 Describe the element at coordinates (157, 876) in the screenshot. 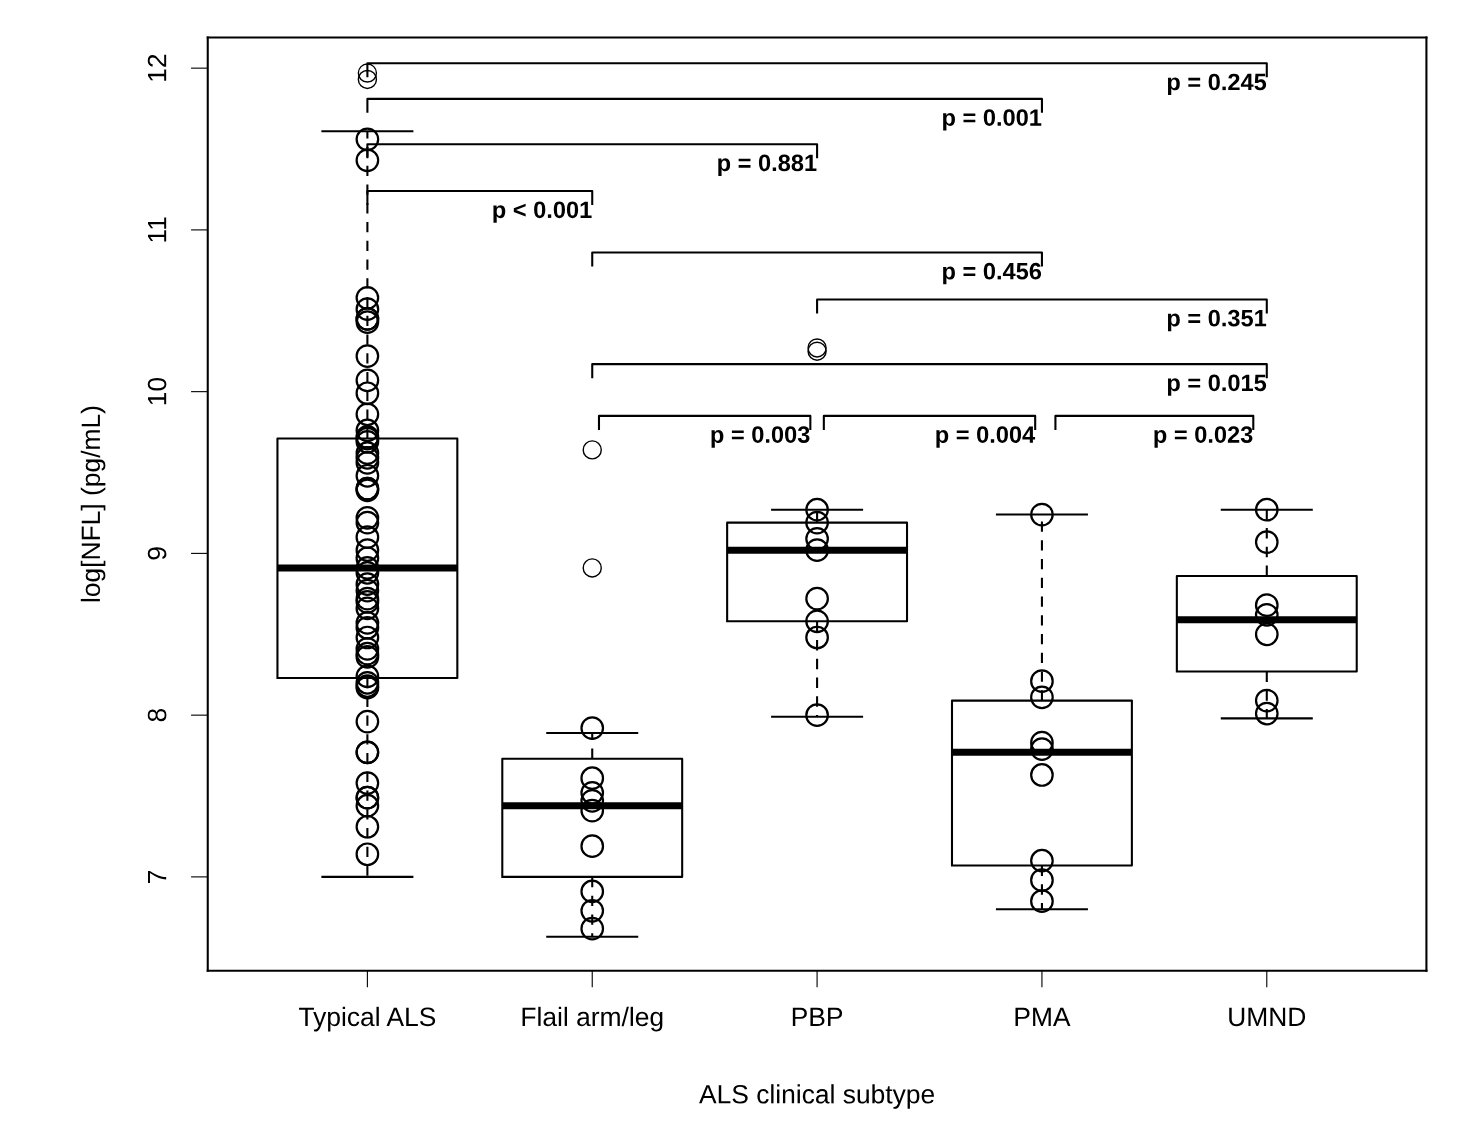

I see `y-tick-label: 7` at that location.